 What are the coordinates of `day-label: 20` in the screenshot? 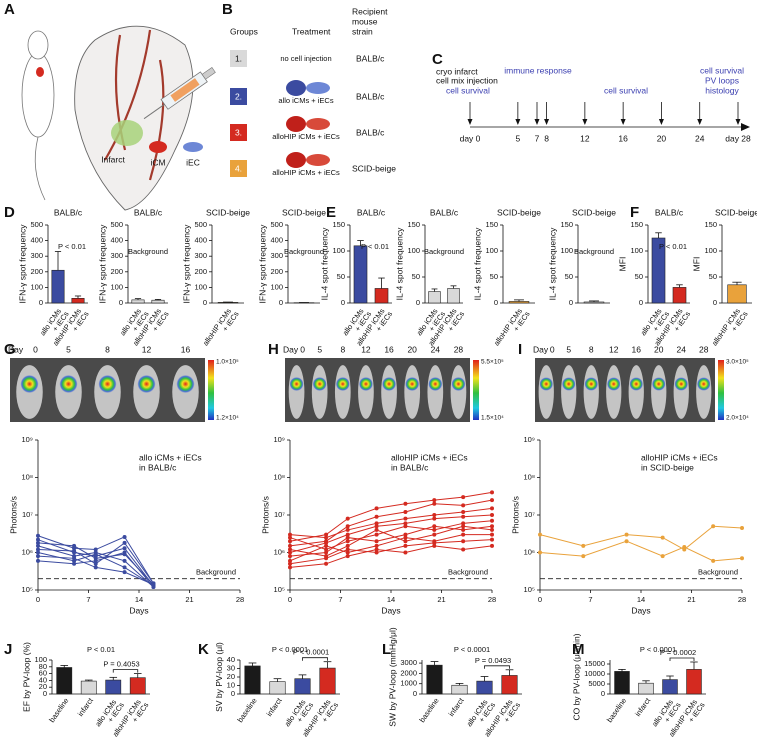 It's located at (662, 138).